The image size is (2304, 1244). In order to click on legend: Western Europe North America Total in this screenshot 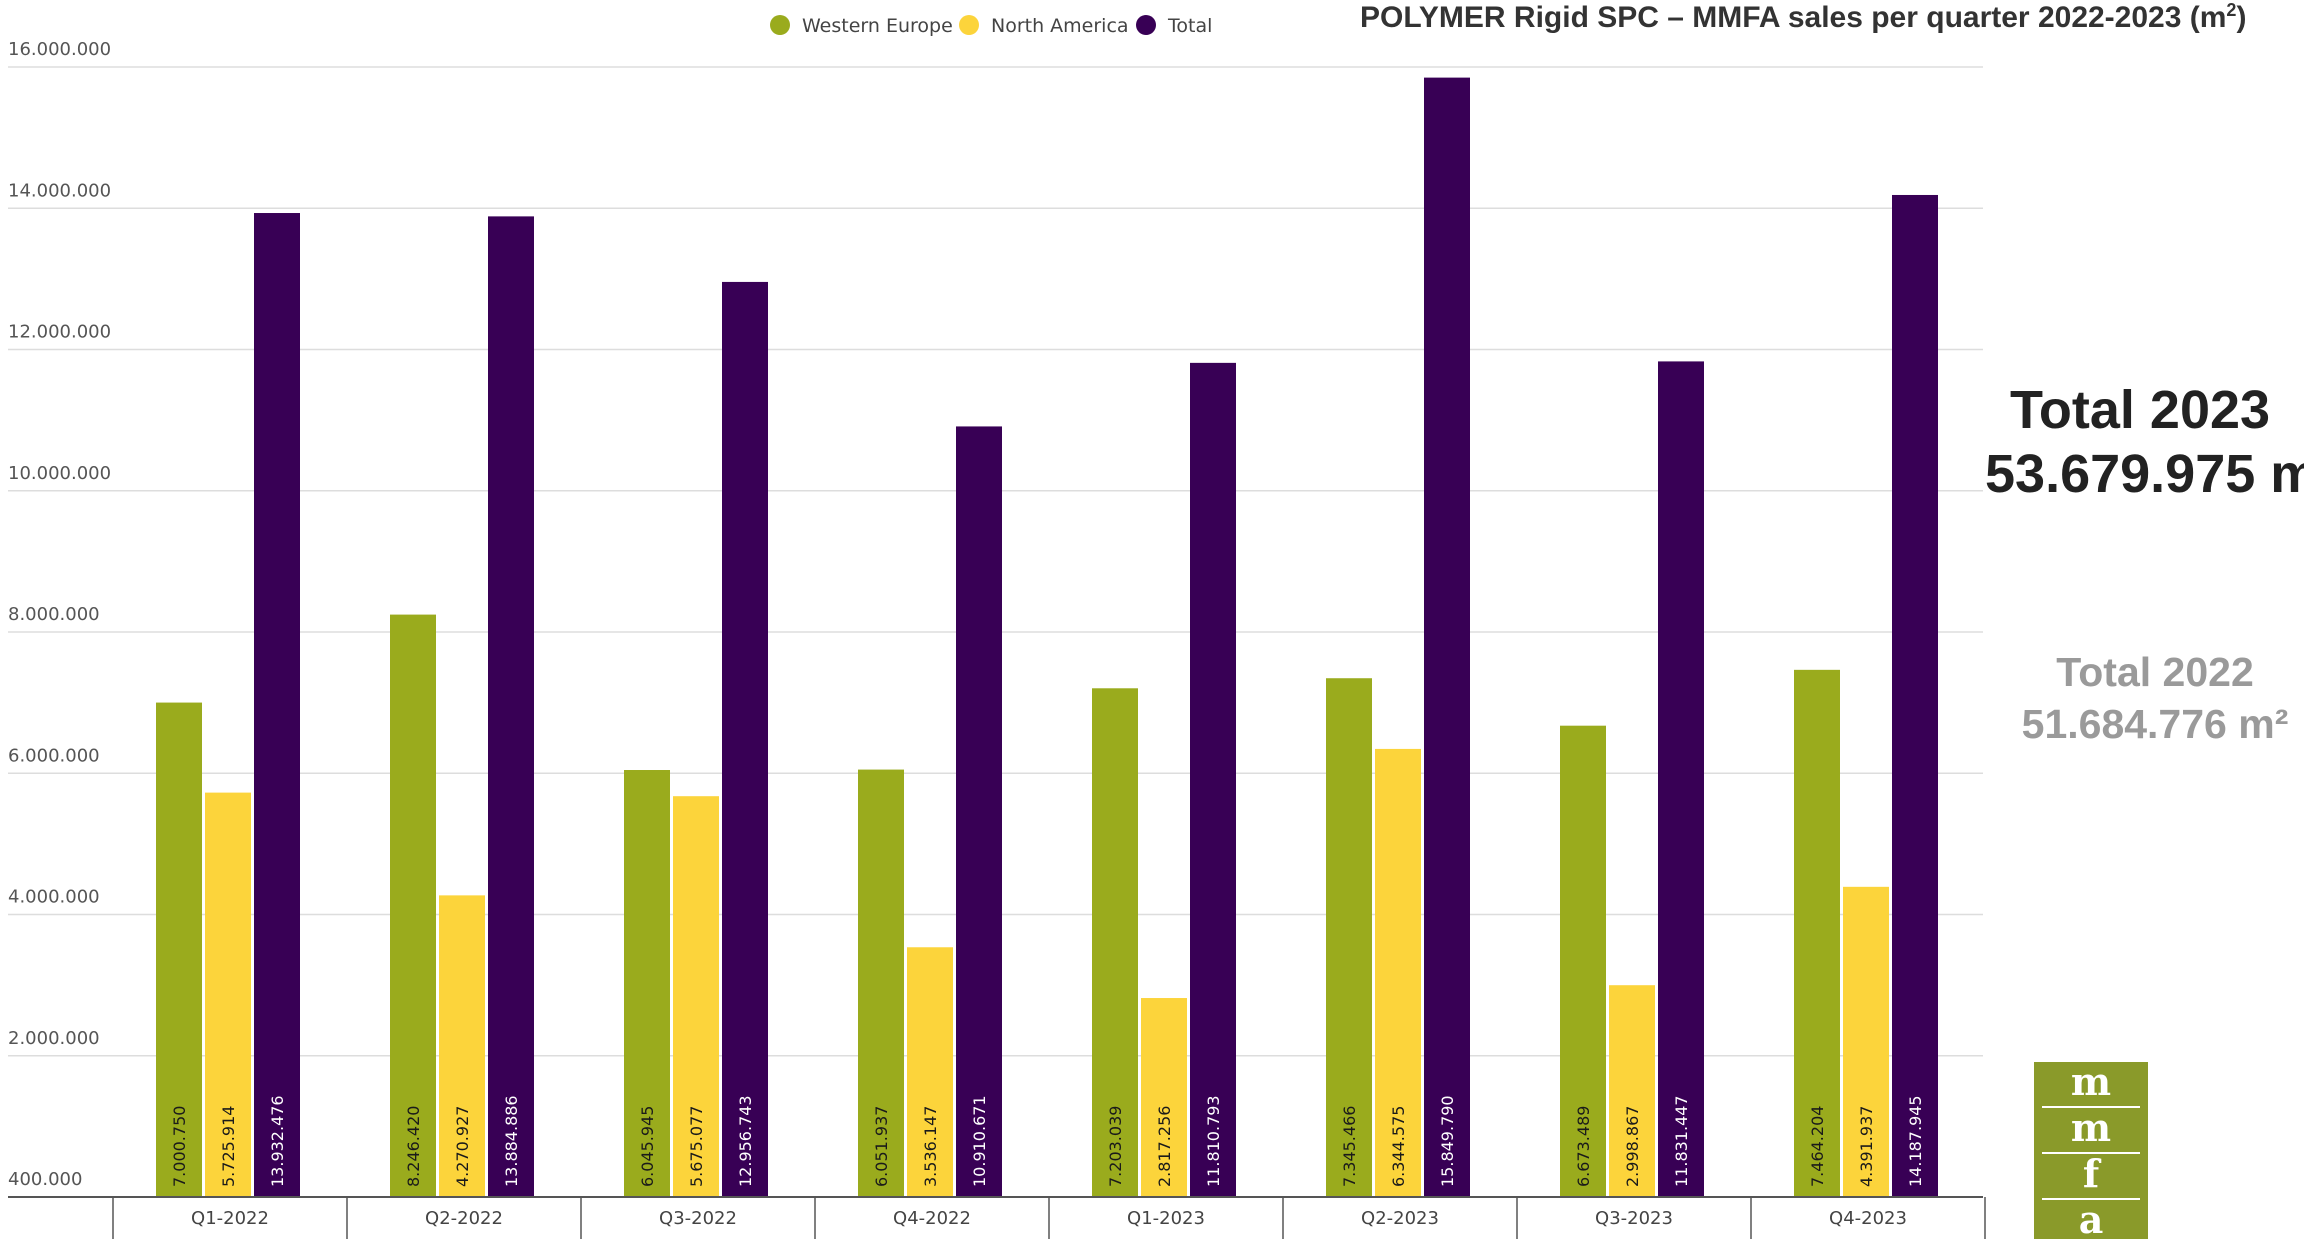, I will do `click(991, 26)`.